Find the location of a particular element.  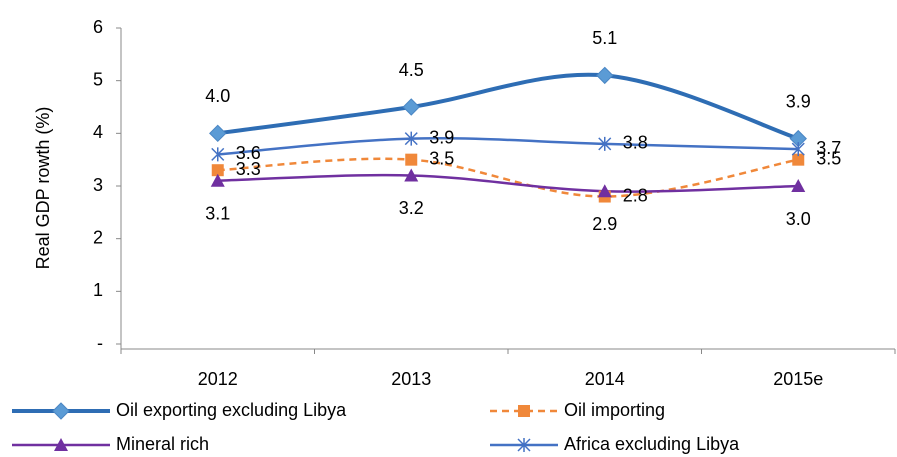

data-label: 2.9 is located at coordinates (604, 224).